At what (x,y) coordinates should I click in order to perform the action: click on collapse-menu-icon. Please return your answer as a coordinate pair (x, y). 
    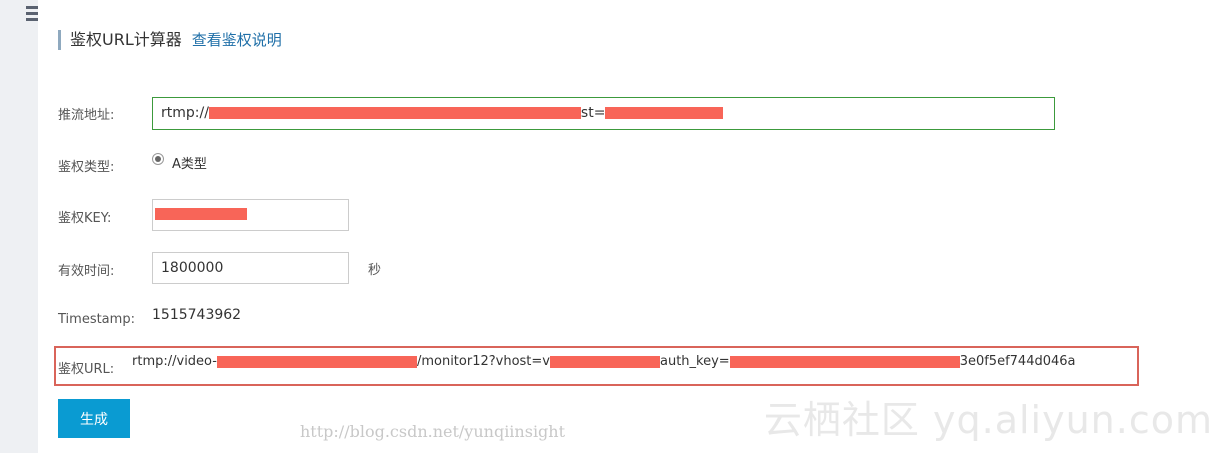
    Looking at the image, I should click on (32, 15).